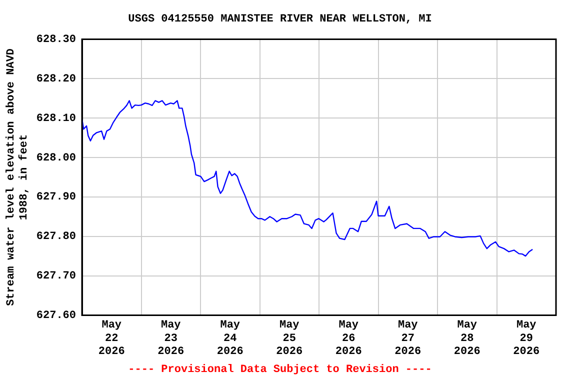 The width and height of the screenshot is (576, 384). Describe the element at coordinates (18, 177) in the screenshot. I see `y-axis-title: Stream water level elevation above NAVD 1988, in feet` at that location.